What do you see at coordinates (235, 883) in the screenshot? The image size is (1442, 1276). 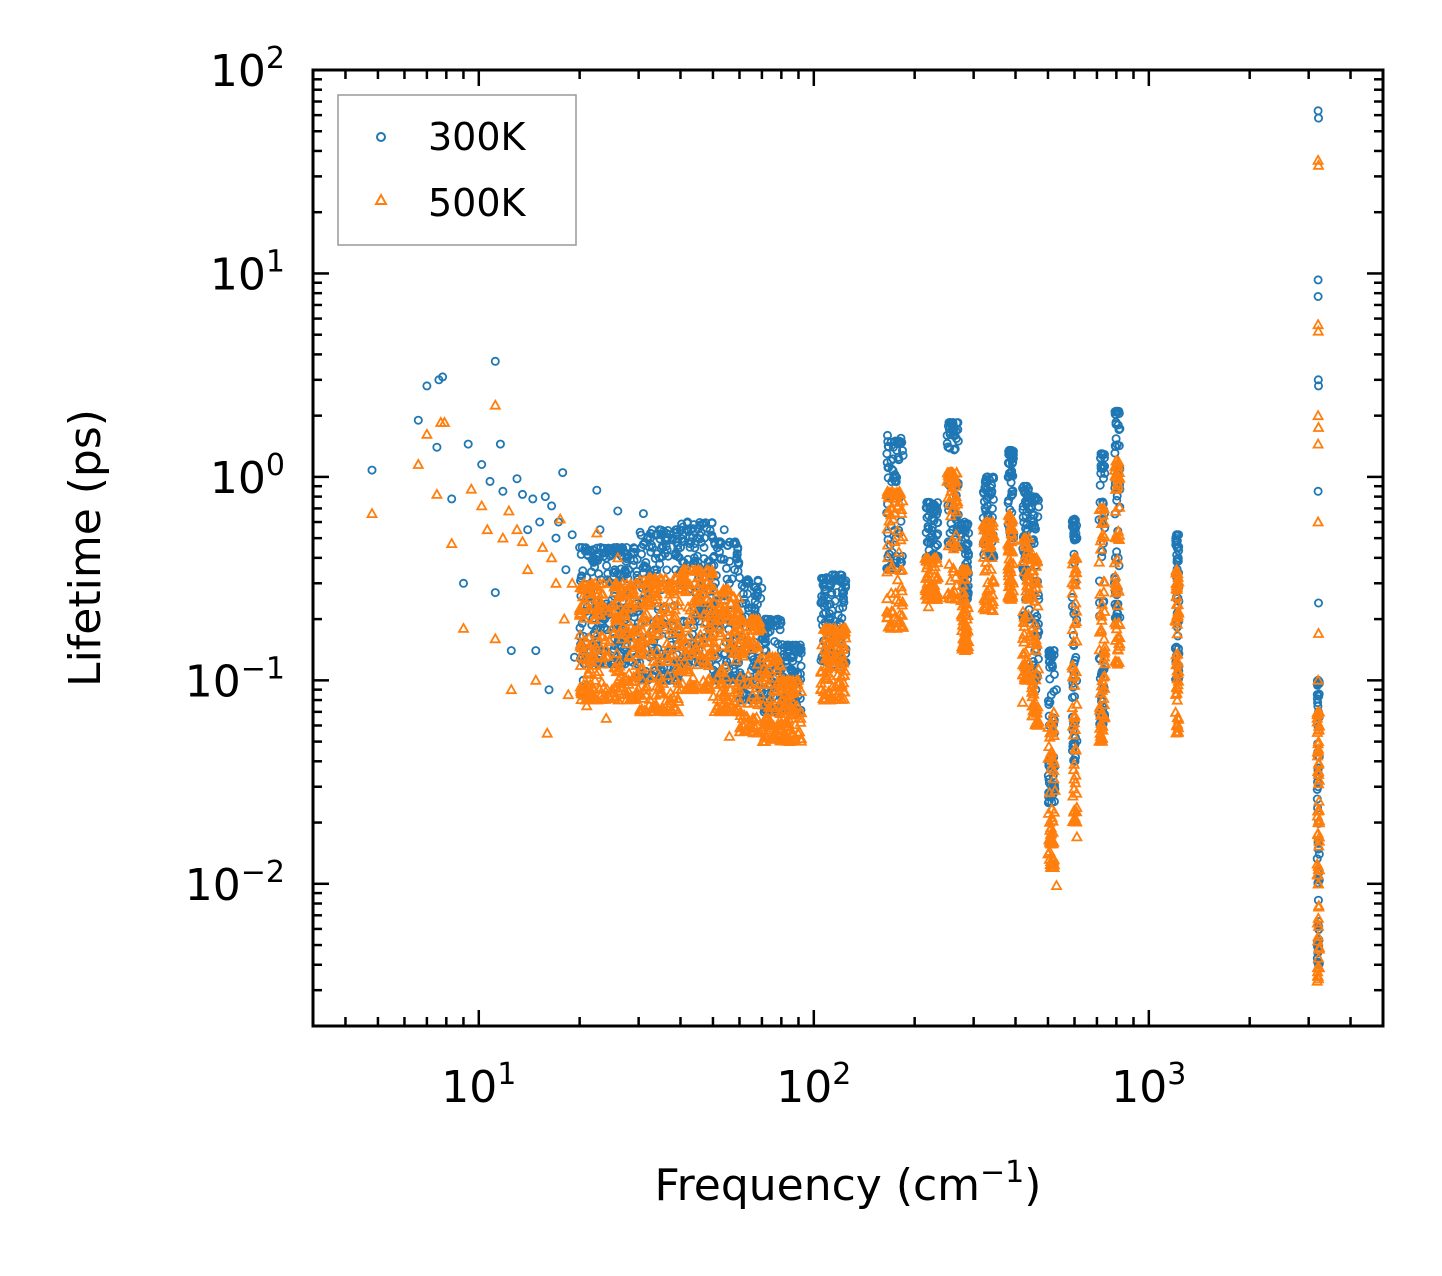 I see `y-tick-label: 10⁻²` at bounding box center [235, 883].